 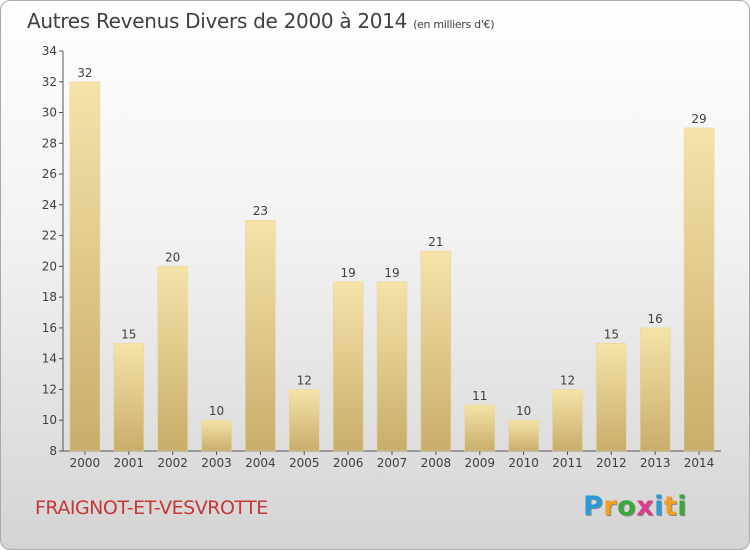 I want to click on data-label: 11, so click(x=479, y=396).